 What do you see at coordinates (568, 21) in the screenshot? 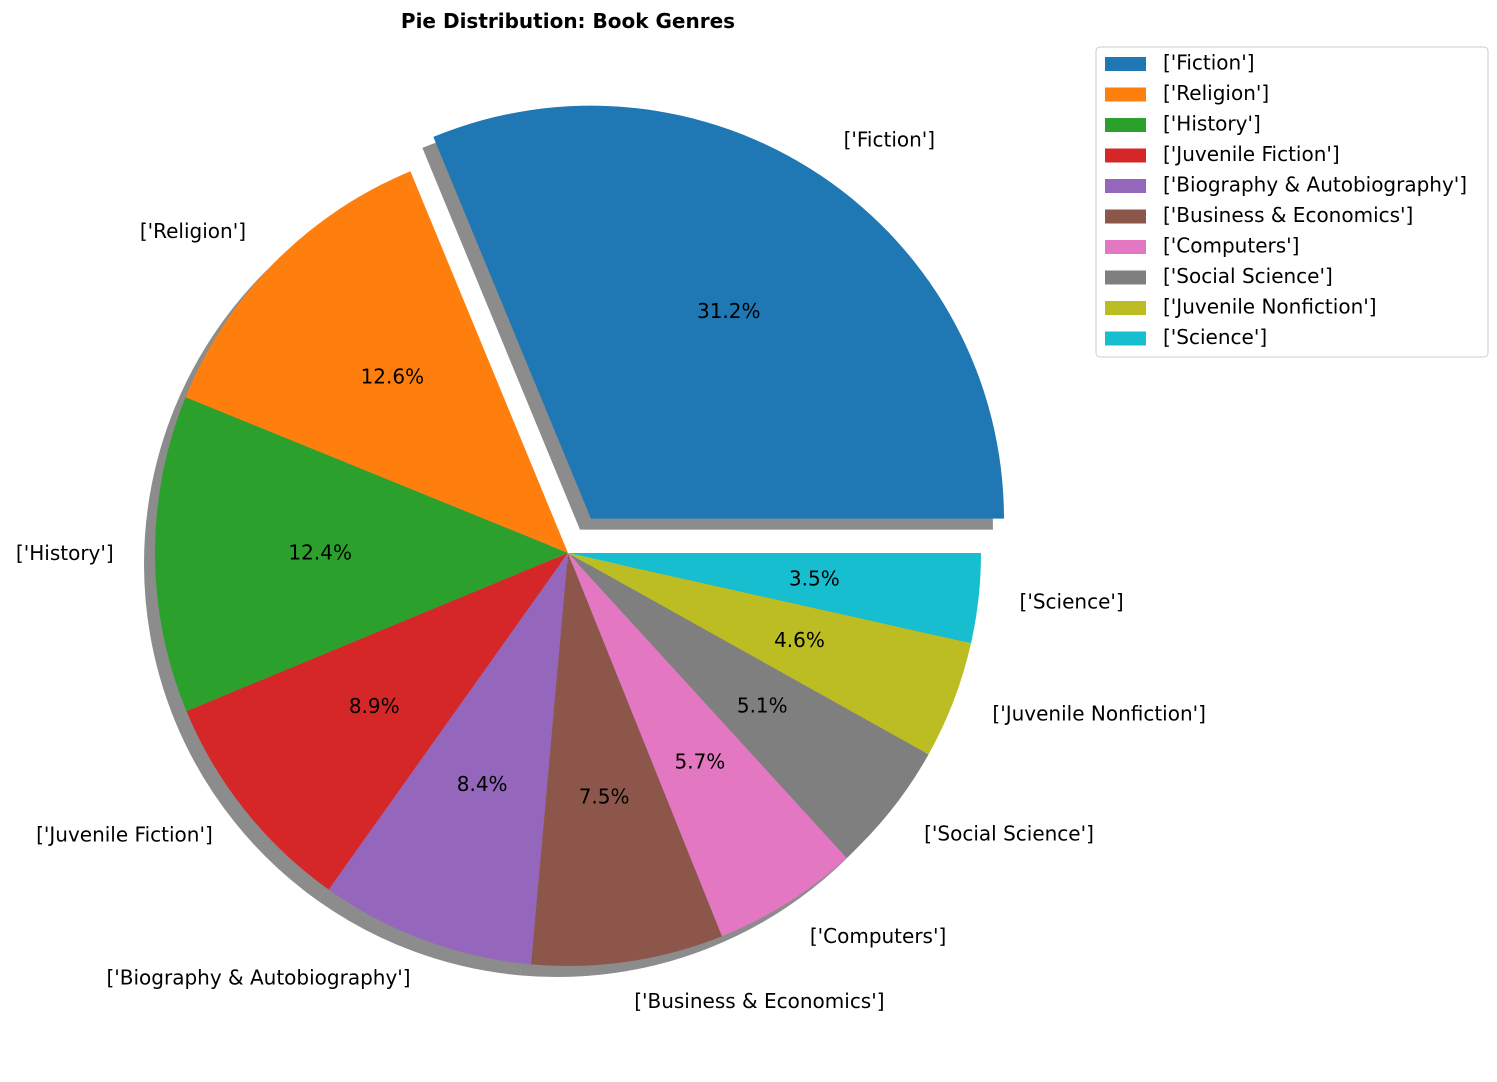
I see `chart-title: Pie Distribution: Book Genres` at bounding box center [568, 21].